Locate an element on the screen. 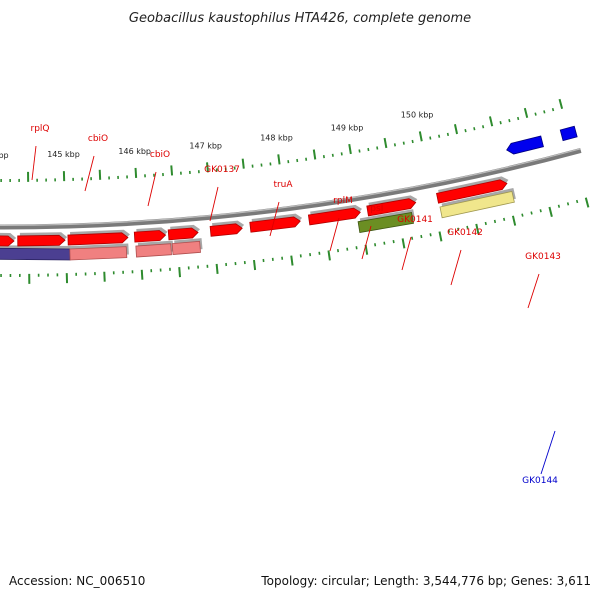 This screenshot has height=600, width=600. cds-arrow-10-group is located at coordinates (392, 206).